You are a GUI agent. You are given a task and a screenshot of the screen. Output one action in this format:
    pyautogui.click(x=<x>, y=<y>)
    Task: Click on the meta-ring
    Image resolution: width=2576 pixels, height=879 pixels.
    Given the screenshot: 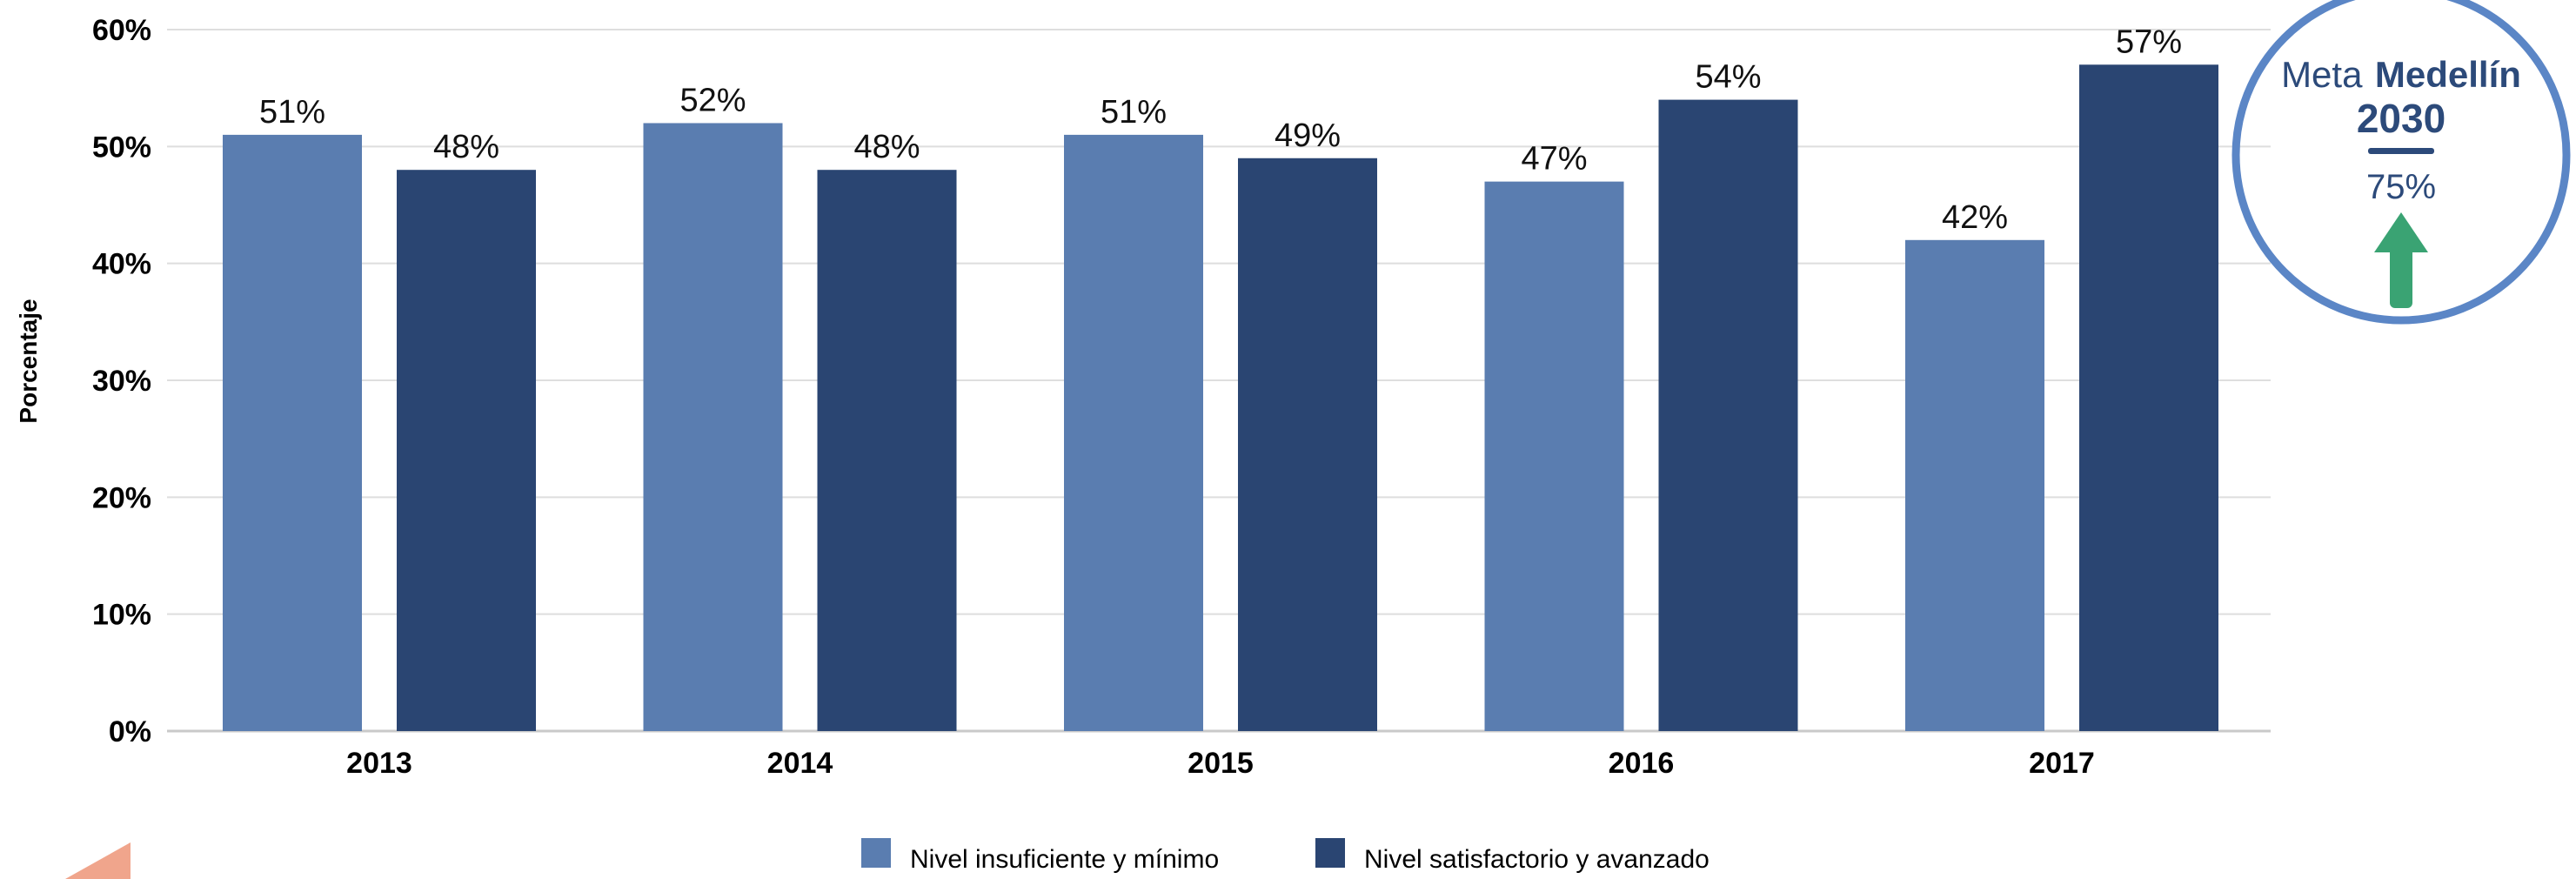 What is the action you would take?
    pyautogui.click(x=2401, y=162)
    